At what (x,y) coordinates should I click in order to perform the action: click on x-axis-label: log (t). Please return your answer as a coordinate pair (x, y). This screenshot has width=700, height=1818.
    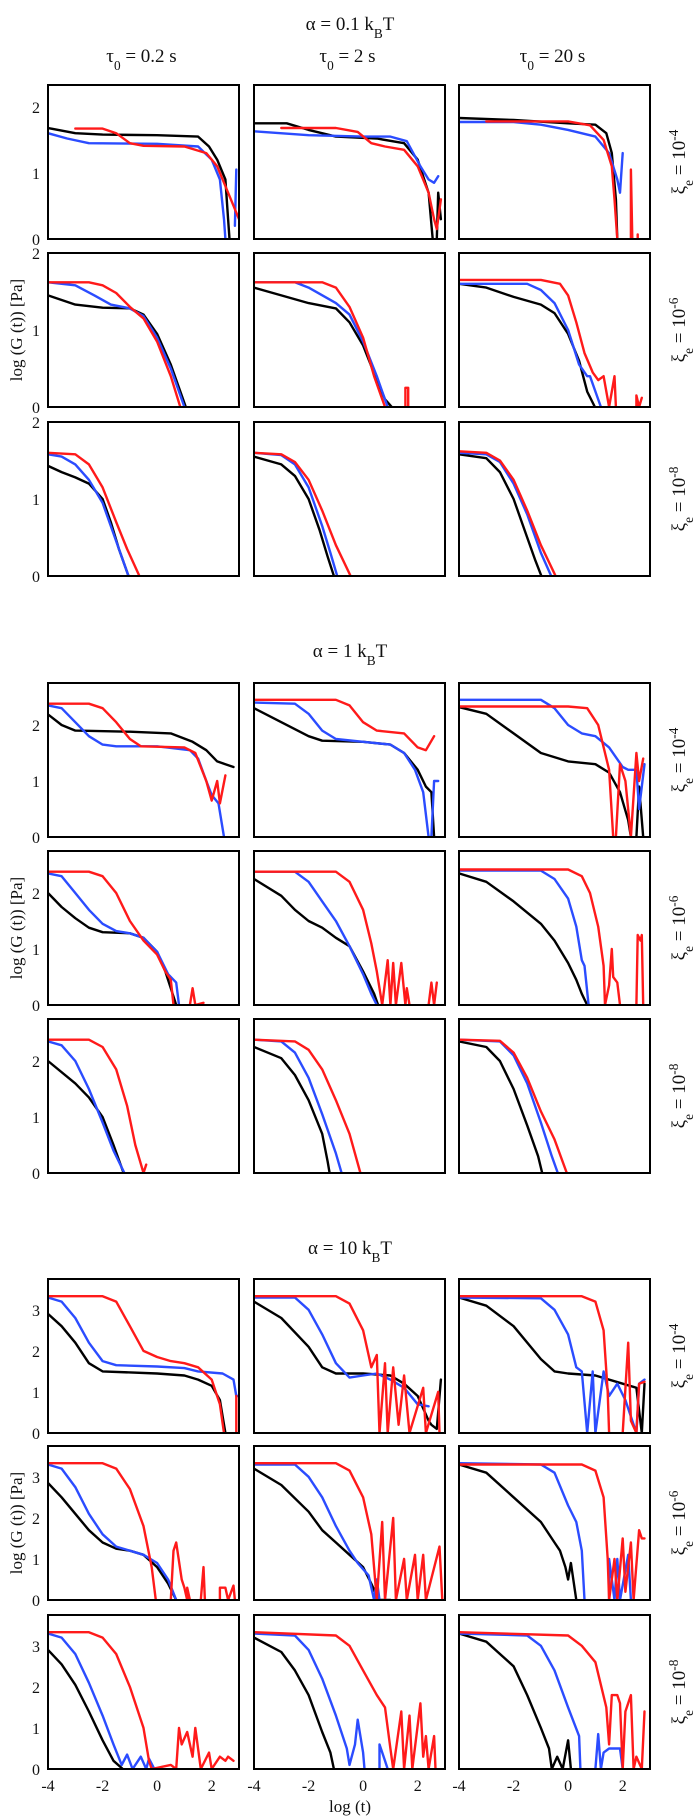
    Looking at the image, I should click on (350, 1806).